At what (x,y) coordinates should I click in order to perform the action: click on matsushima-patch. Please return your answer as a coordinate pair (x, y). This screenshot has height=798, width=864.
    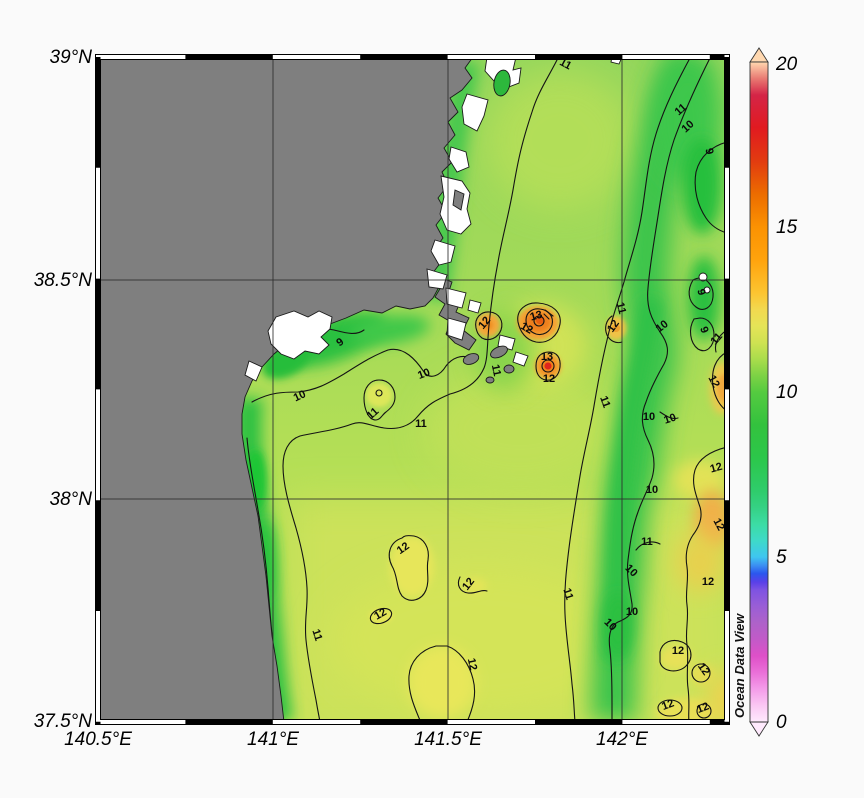
    Looking at the image, I should click on (300, 335).